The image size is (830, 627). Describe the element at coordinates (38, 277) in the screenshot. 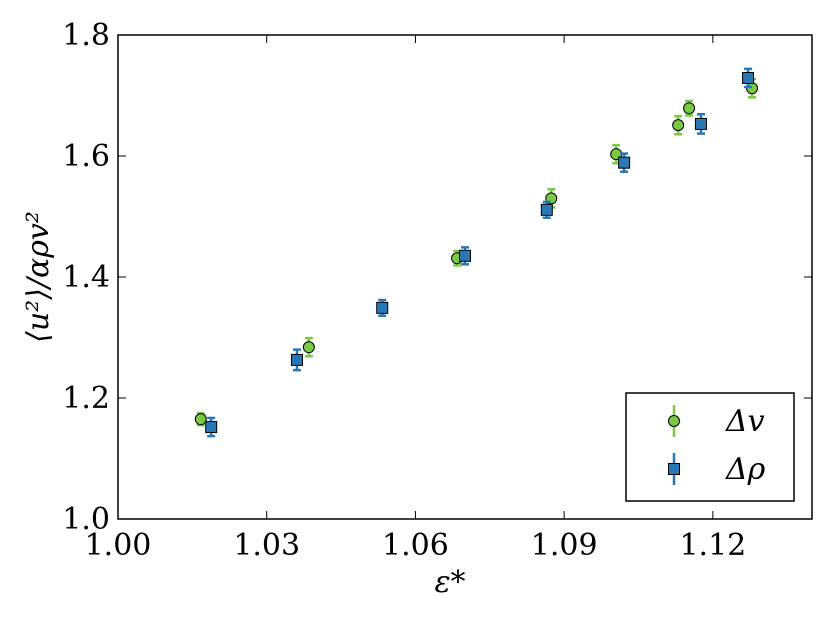

I see `y-axis-label: ⟨u²⟩/αρv²` at that location.